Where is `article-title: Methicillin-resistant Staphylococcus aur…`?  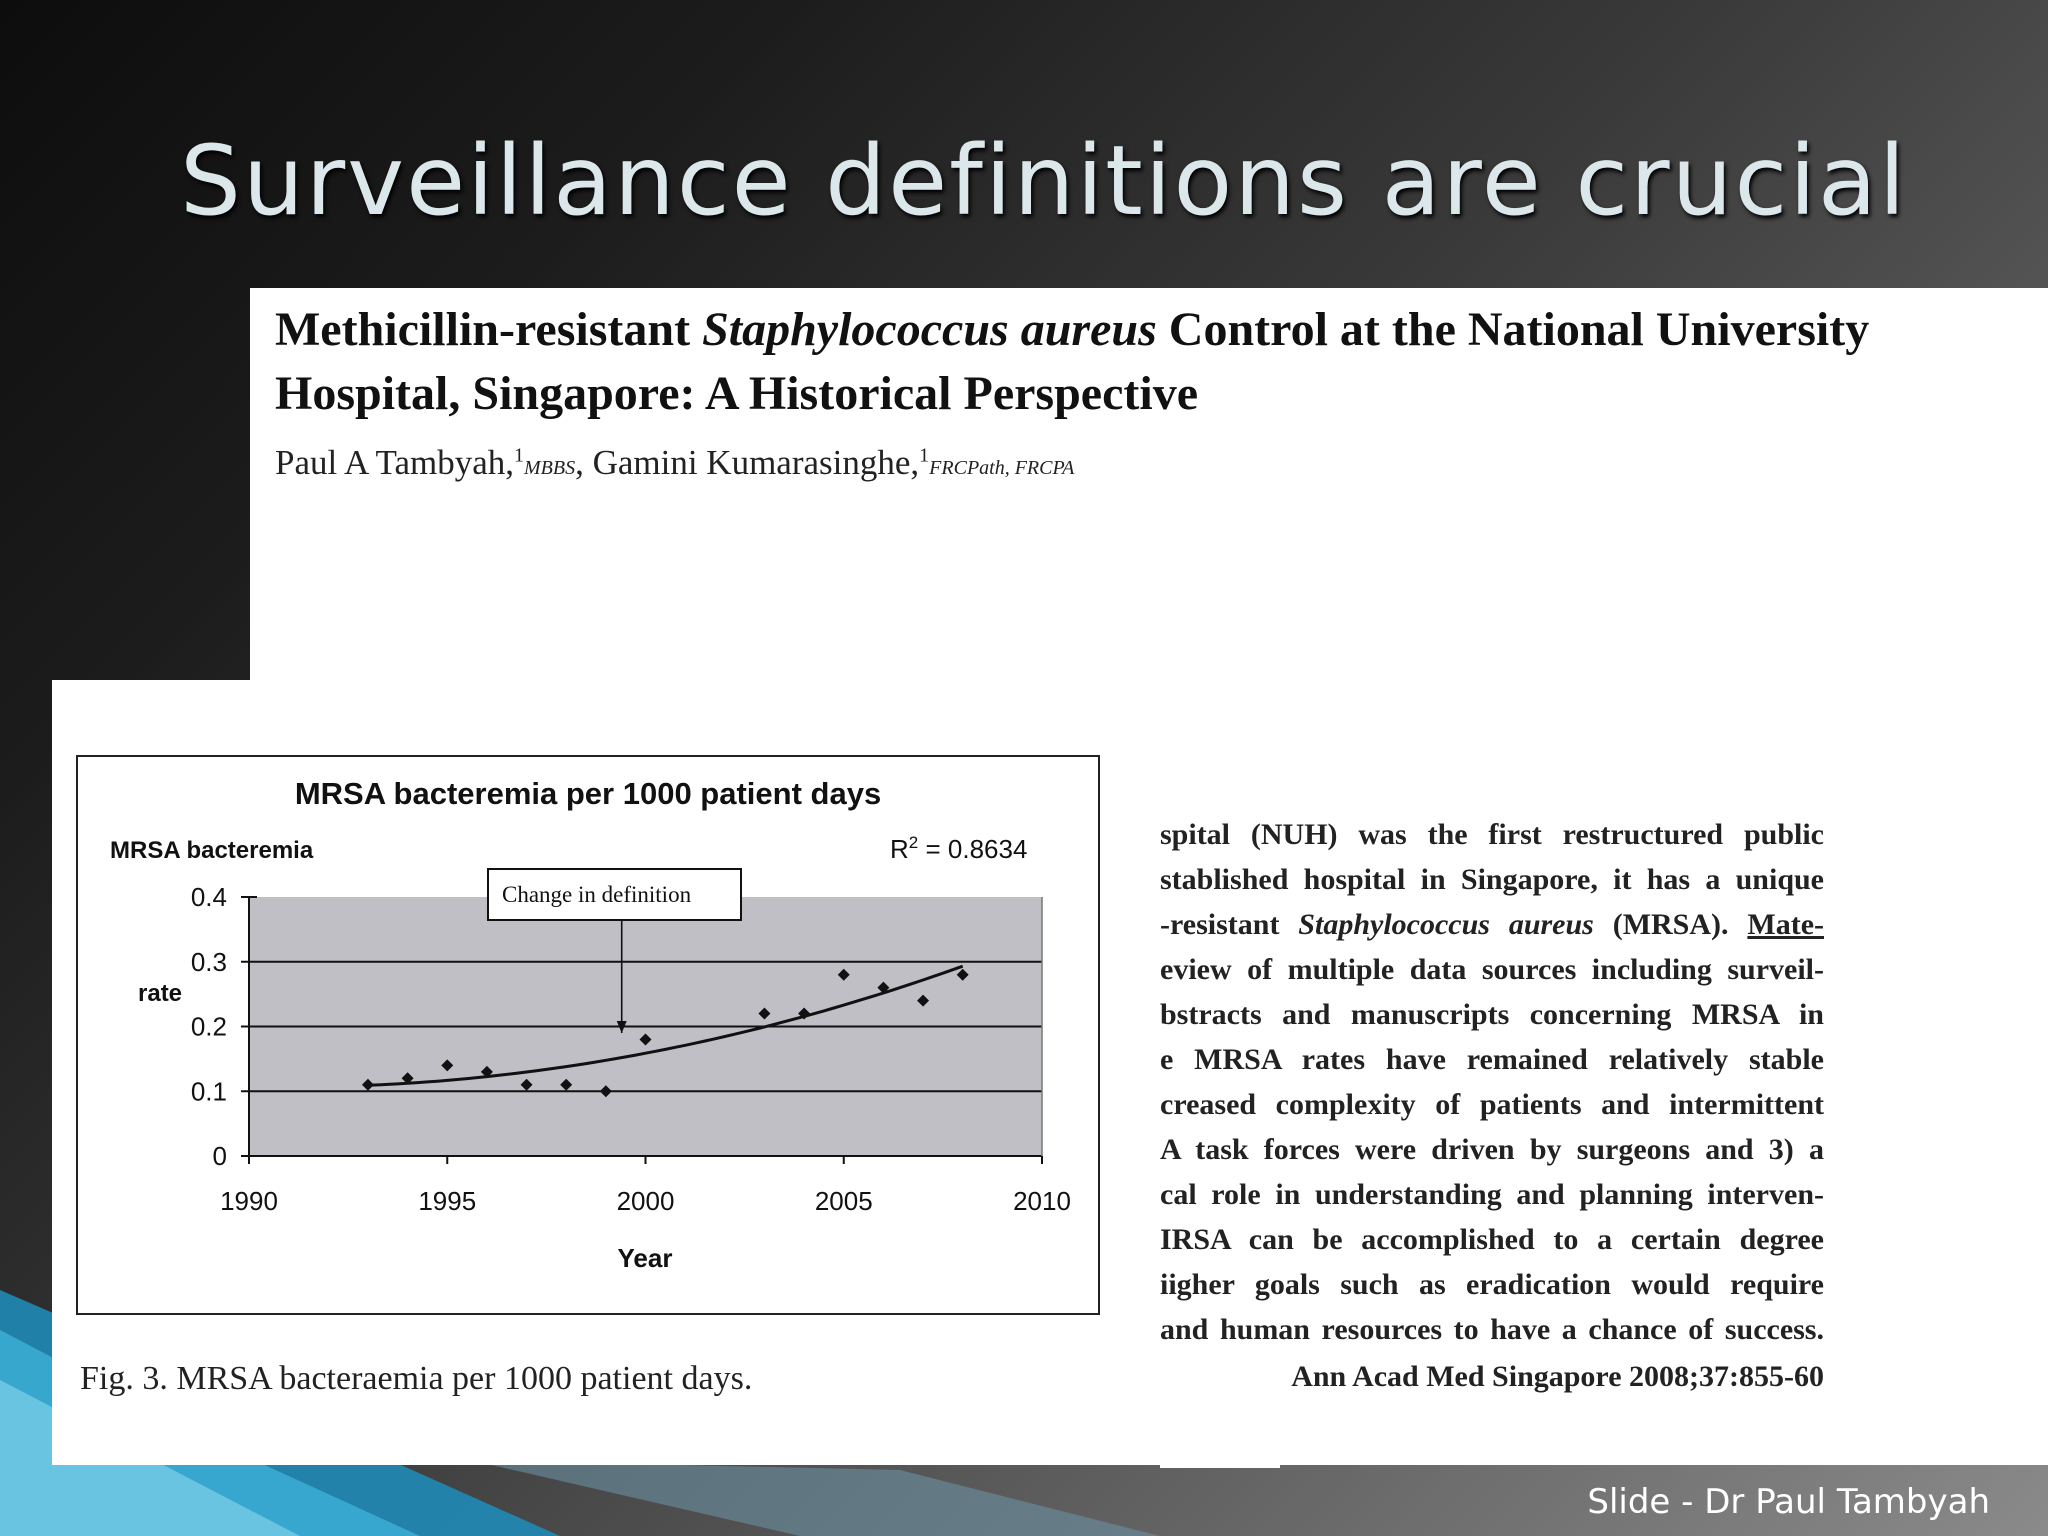
article-title: Methicillin-resistant Staphylococcus aur… is located at coordinates (1072, 361).